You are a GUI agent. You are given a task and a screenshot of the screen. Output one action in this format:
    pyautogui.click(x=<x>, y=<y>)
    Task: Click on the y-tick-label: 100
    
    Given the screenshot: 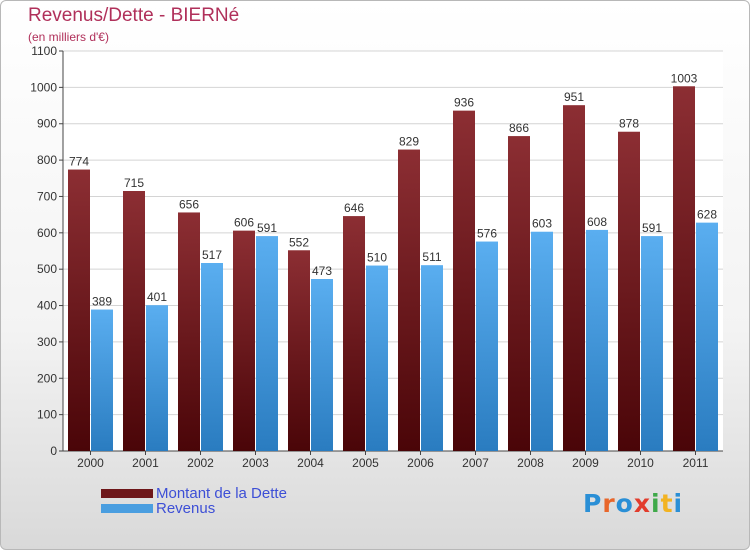 What is the action you would take?
    pyautogui.click(x=47, y=415)
    